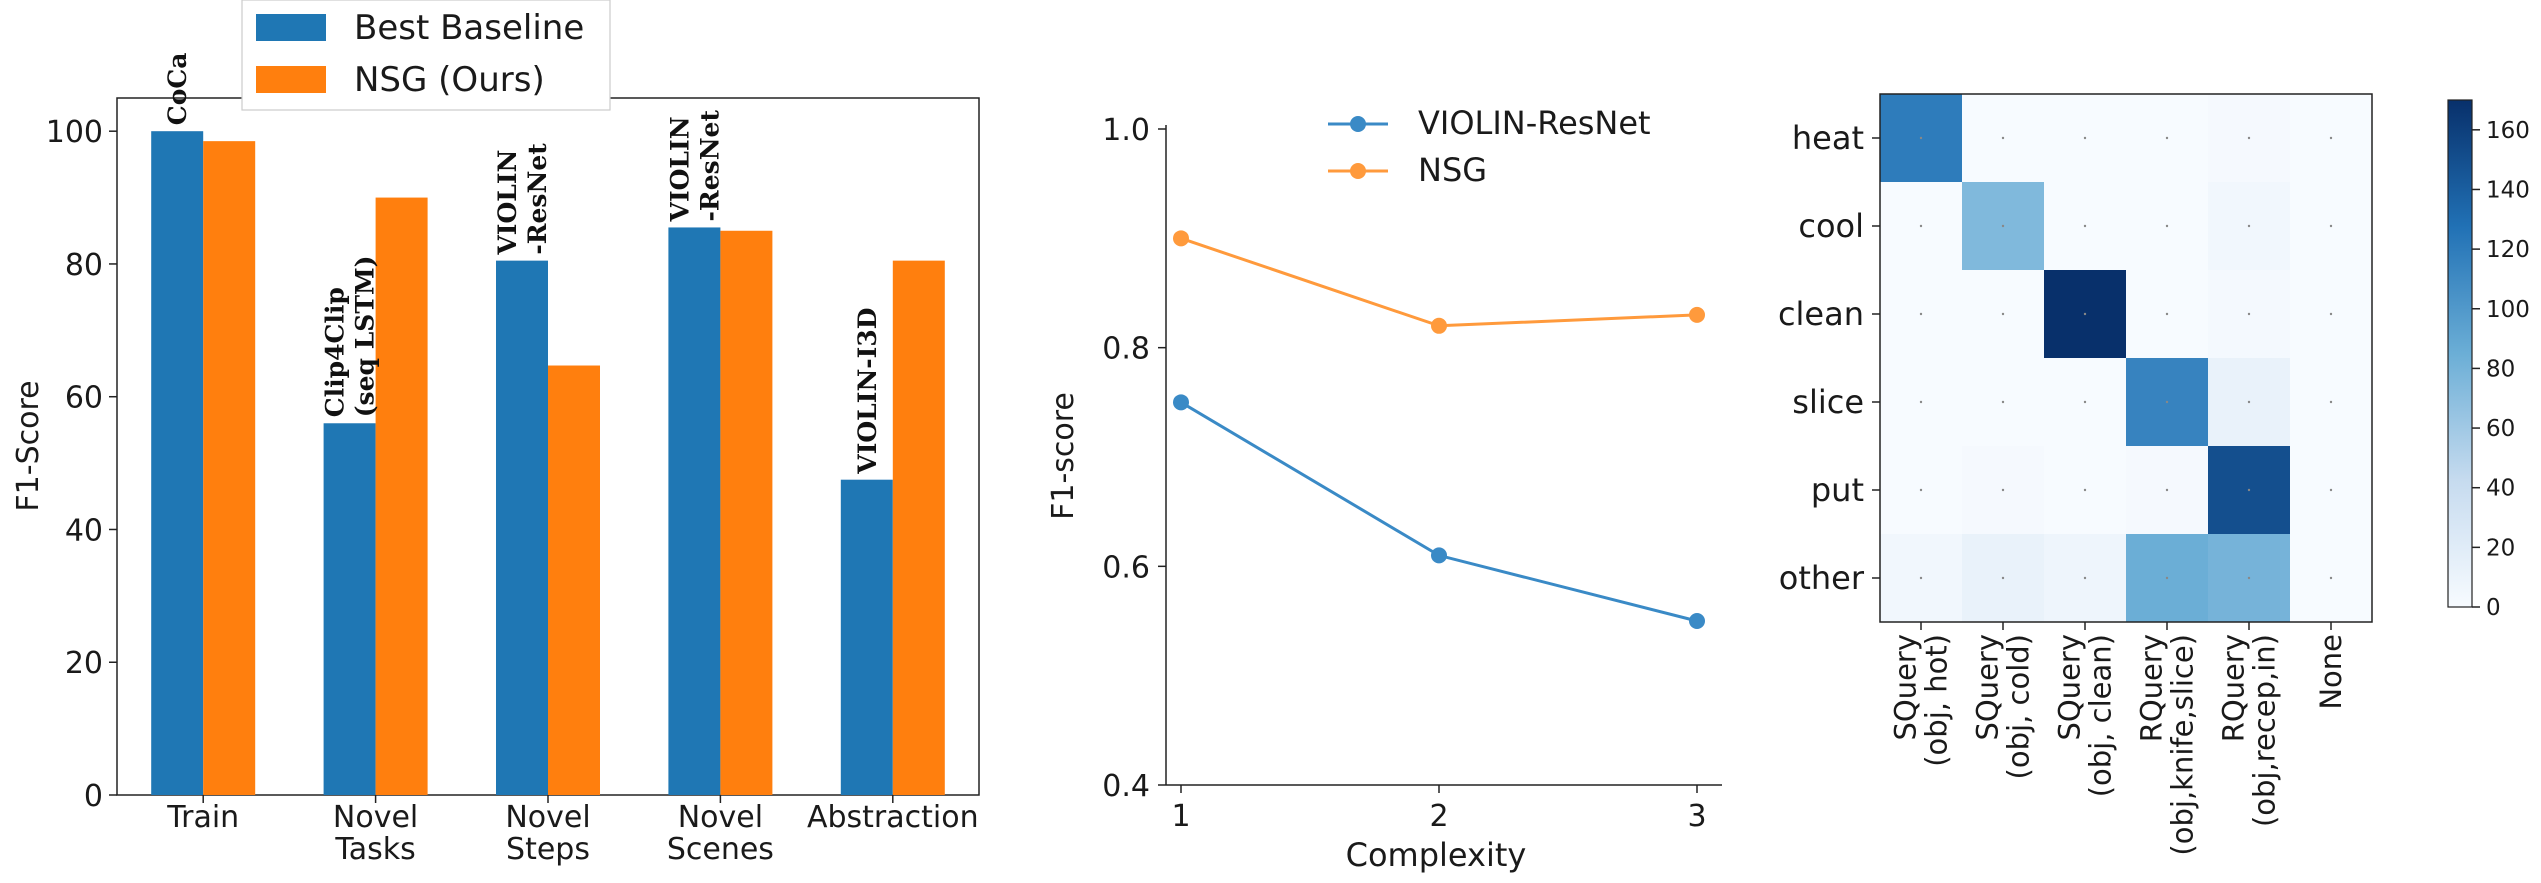 This screenshot has width=2541, height=883. Describe the element at coordinates (177, 89) in the screenshot. I see `baseline-name-label: CoCa` at that location.